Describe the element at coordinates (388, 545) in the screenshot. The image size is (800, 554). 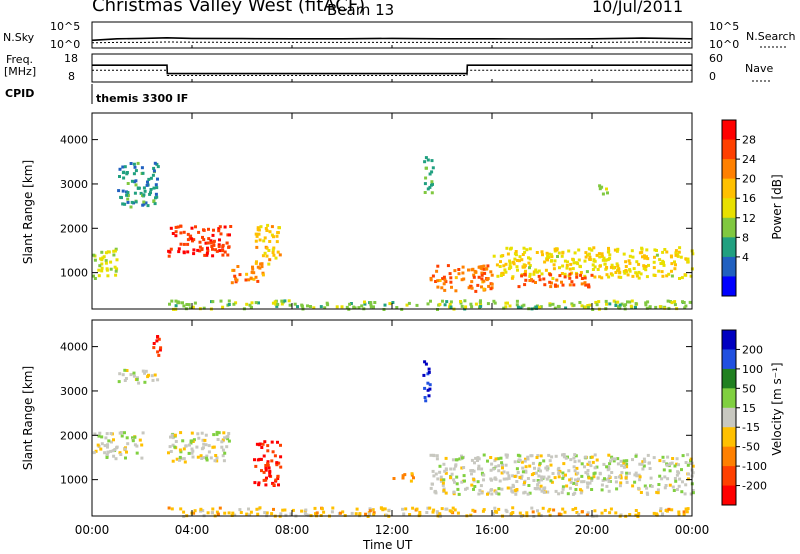
I see `xaxis-label: Time UT` at that location.